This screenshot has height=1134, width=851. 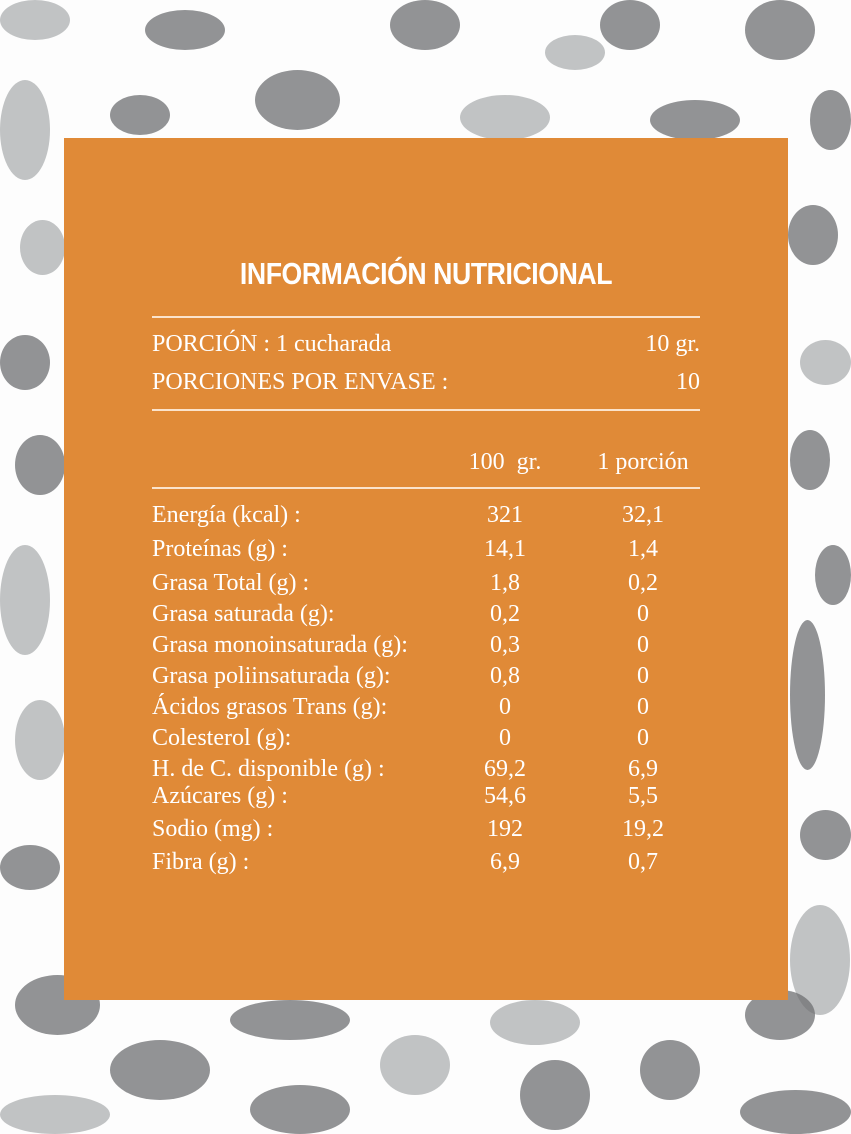 I want to click on nutrient-label: Grasa poliinsaturada (g):, so click(x=271, y=676).